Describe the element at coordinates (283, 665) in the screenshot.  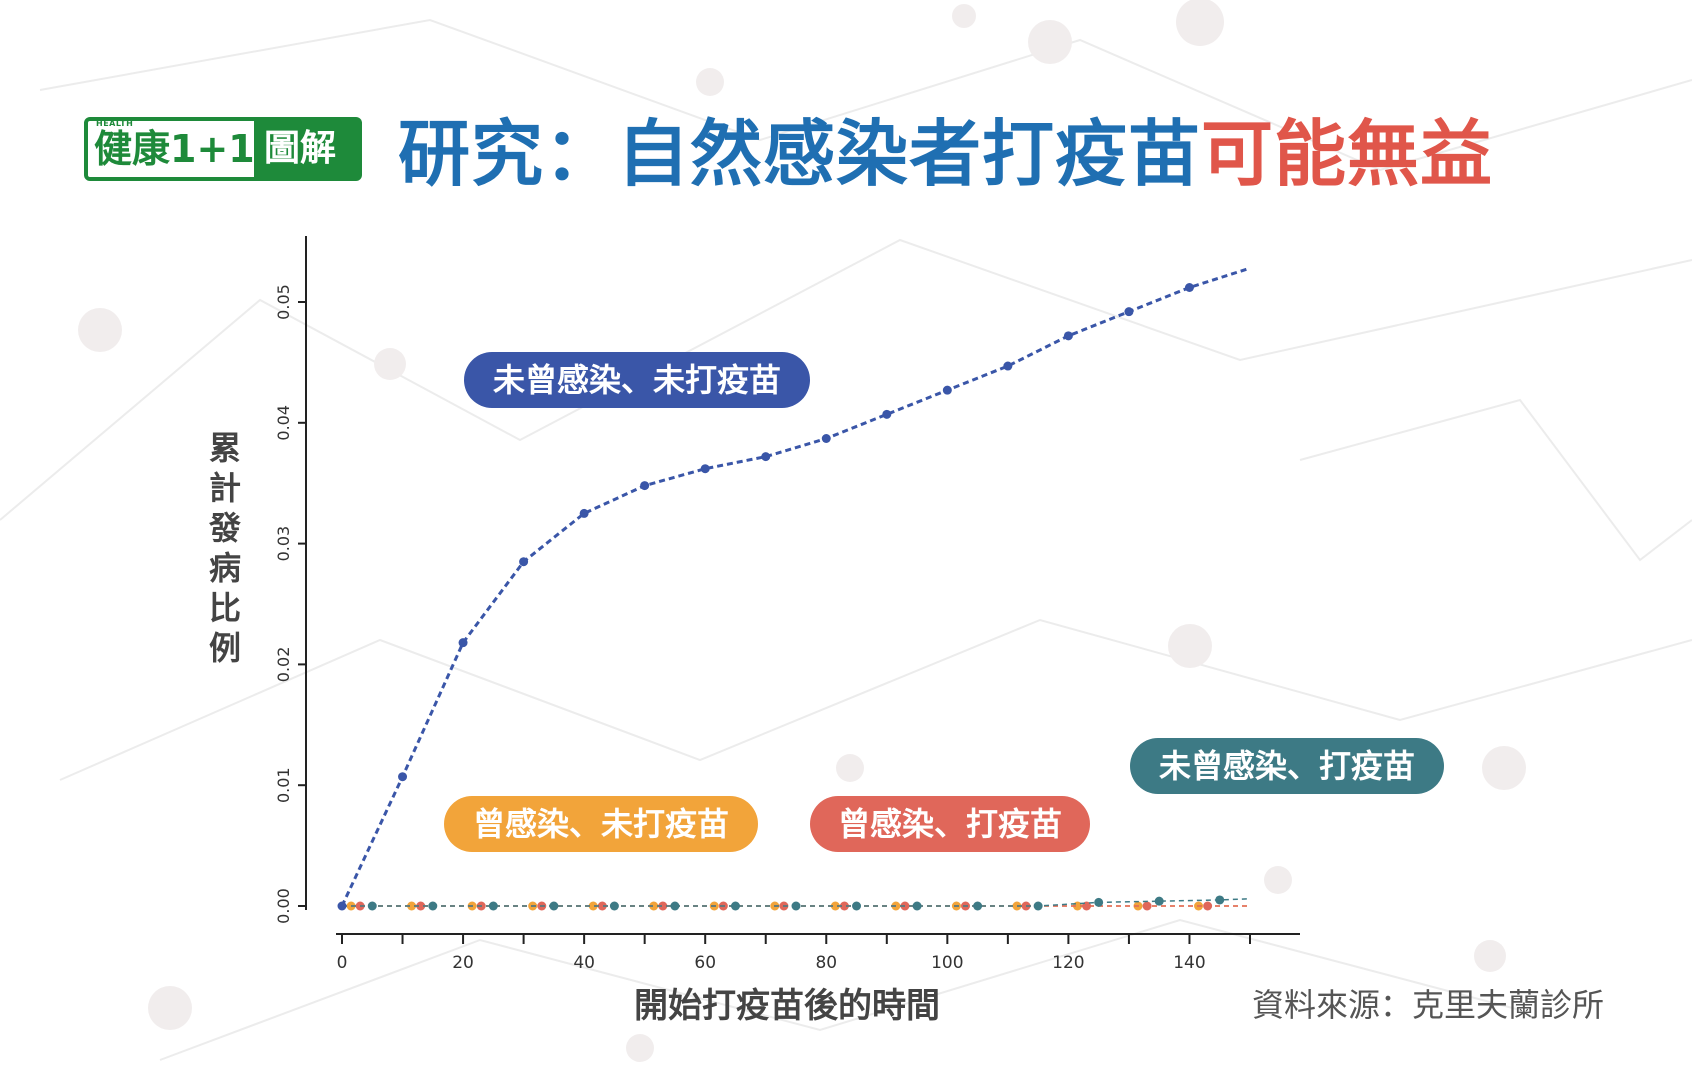
I see `y-tick-label: 0.02` at that location.